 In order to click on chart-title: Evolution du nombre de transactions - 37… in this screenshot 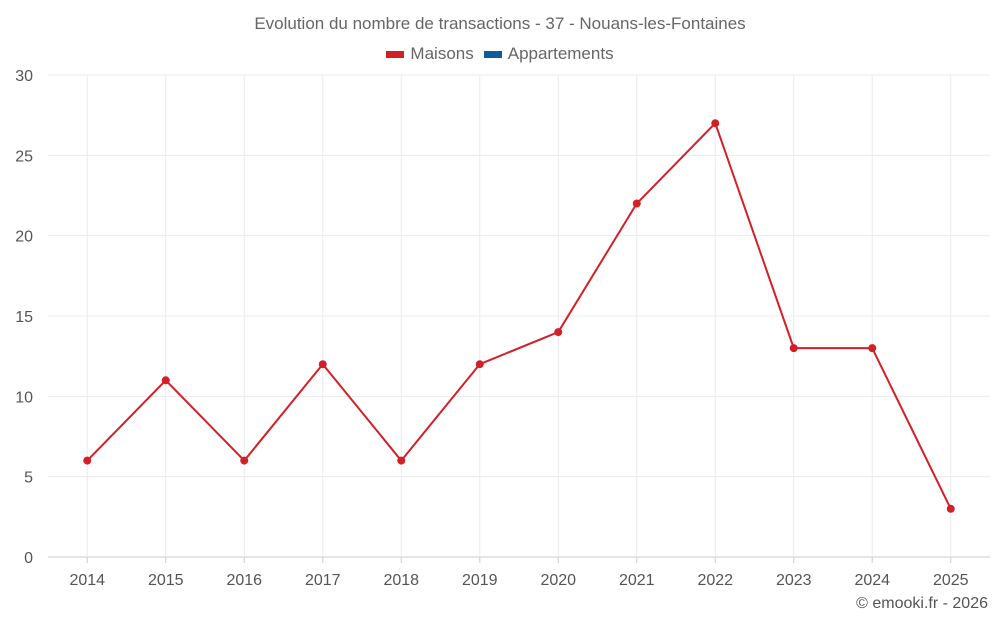, I will do `click(500, 23)`.